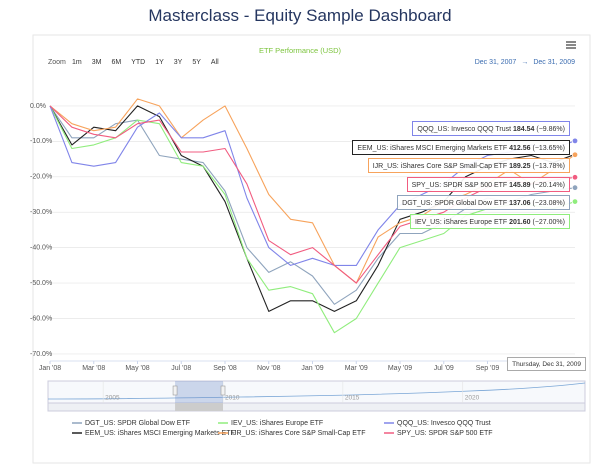  Describe the element at coordinates (41, 177) in the screenshot. I see `y-tick-label: -20.0%` at that location.